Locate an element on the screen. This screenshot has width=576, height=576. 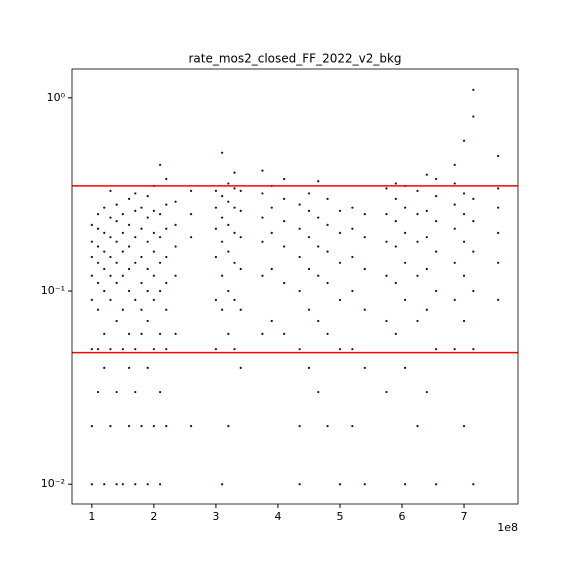
x-offset-label: 1e8 is located at coordinates (507, 527).